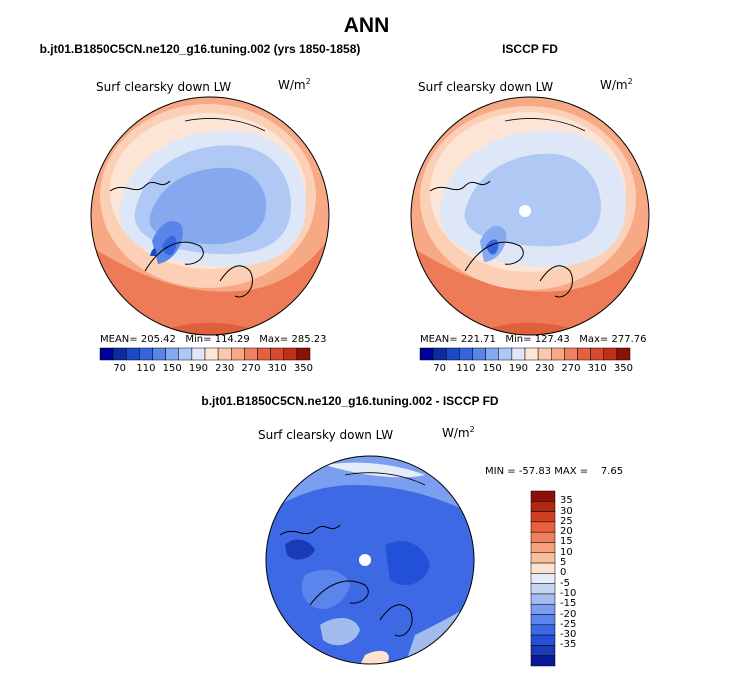  Describe the element at coordinates (566, 552) in the screenshot. I see `colorbar-tick-label: 10` at that location.